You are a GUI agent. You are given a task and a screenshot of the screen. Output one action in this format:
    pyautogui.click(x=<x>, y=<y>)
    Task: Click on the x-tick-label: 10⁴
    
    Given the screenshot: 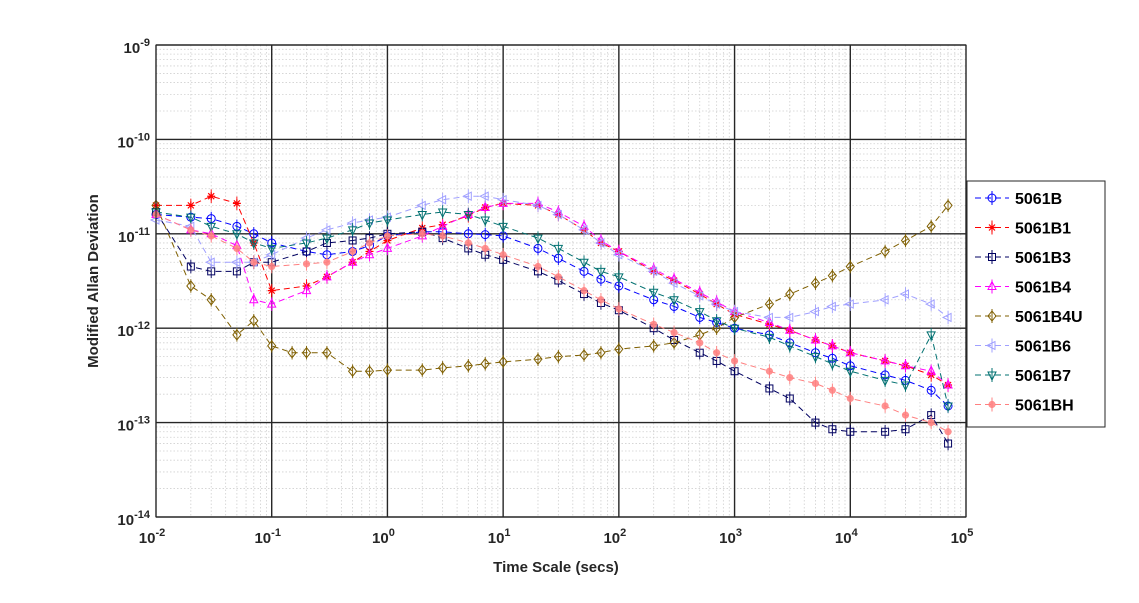 What is the action you would take?
    pyautogui.click(x=847, y=537)
    